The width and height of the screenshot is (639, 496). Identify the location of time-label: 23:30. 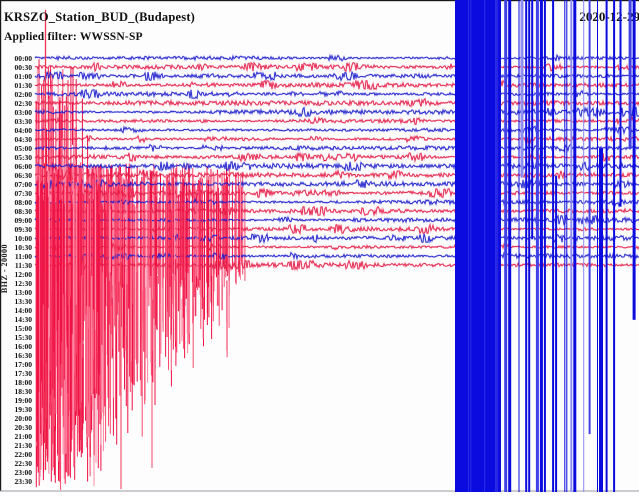
(23, 481).